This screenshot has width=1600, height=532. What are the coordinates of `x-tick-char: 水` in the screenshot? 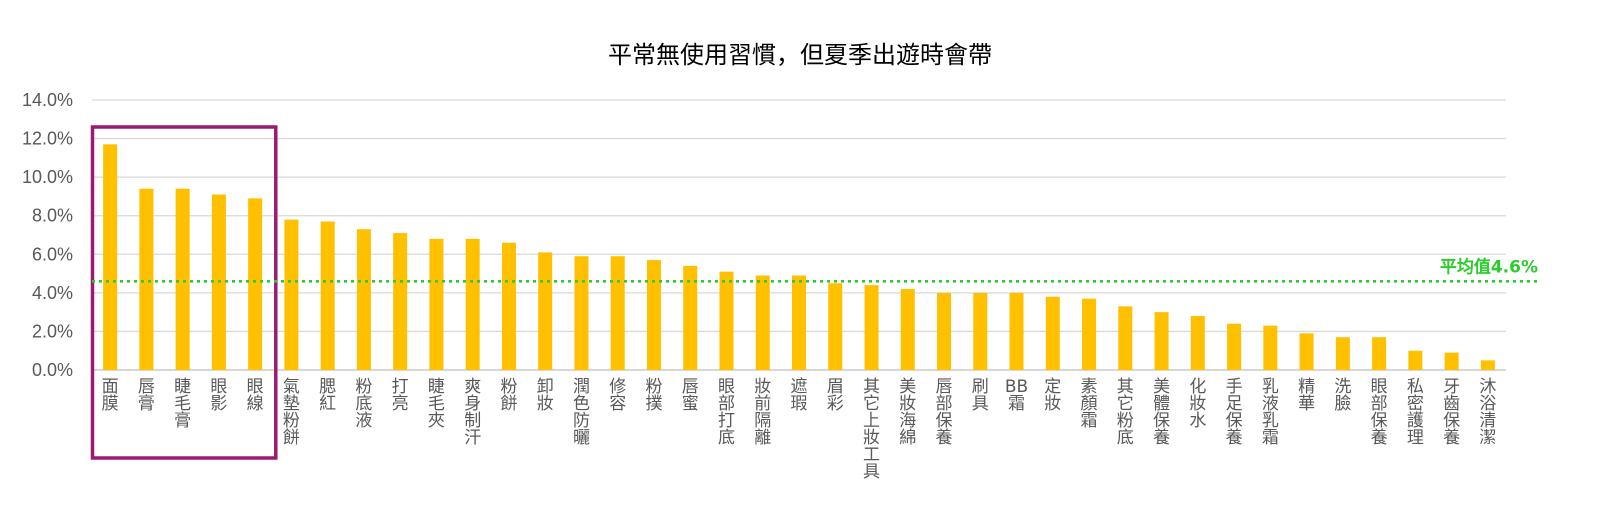 It's located at (1197, 421).